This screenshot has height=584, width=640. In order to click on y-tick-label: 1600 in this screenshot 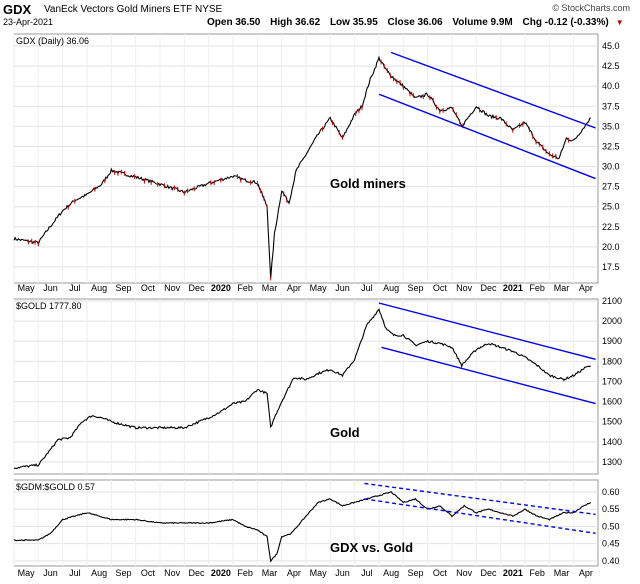, I will do `click(612, 402)`.